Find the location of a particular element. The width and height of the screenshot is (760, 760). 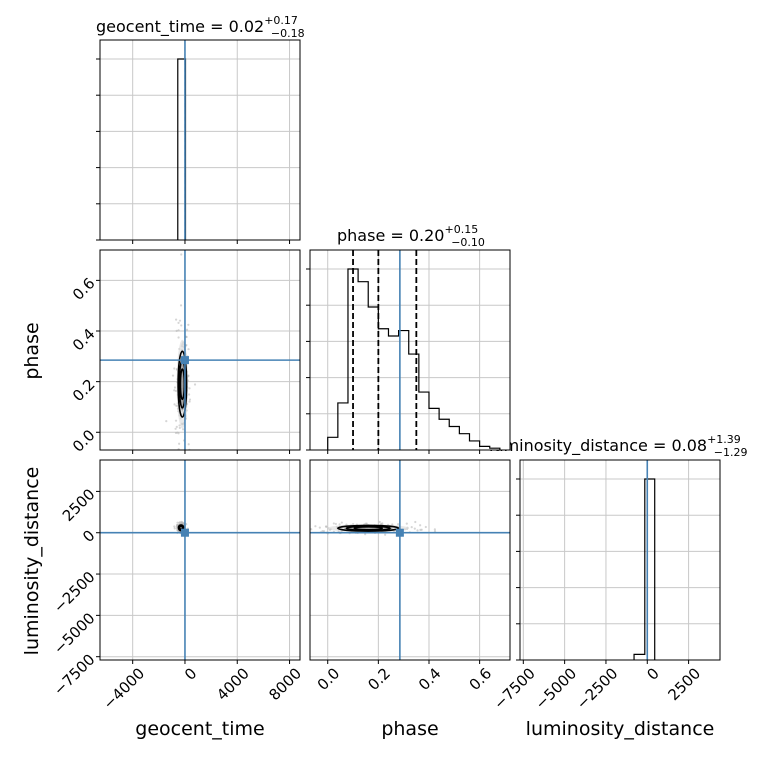

histogram-phase is located at coordinates (414, 359).